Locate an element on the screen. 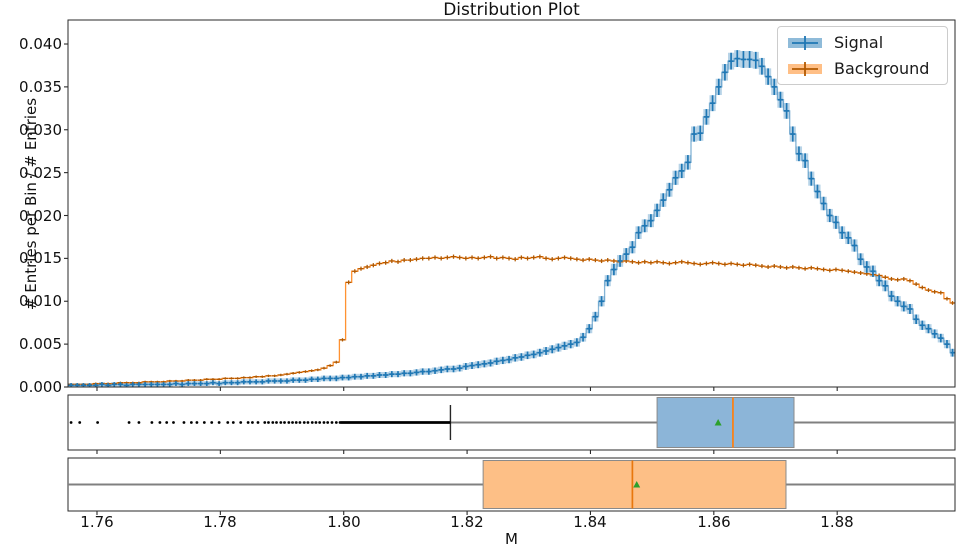  y-tick-label: 0.025 is located at coordinates (40, 173).